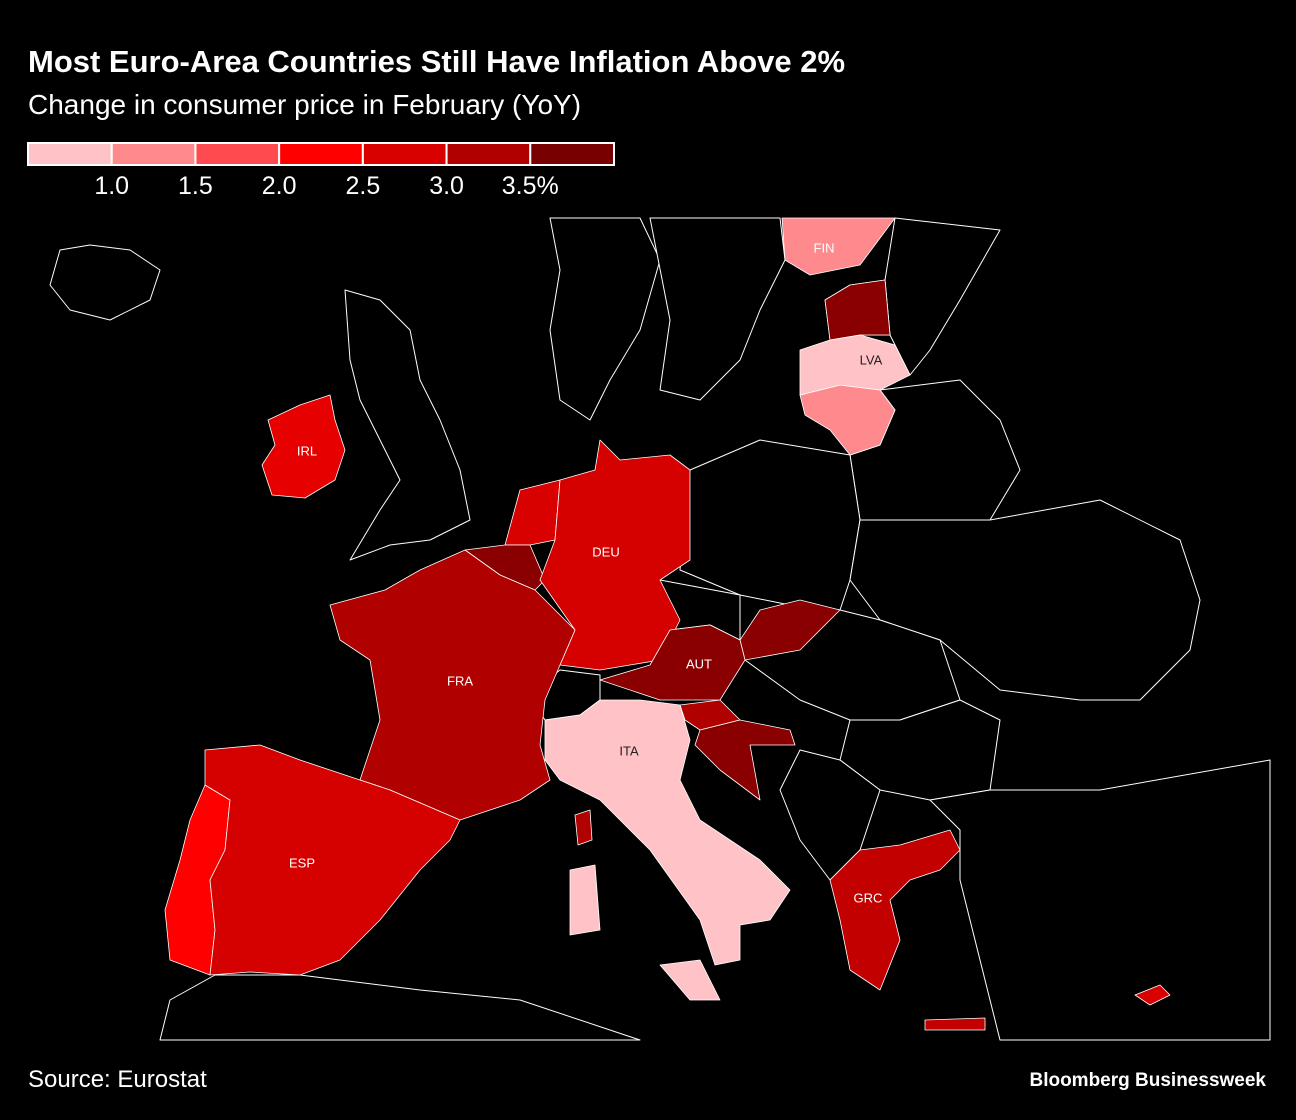  What do you see at coordinates (117, 1079) in the screenshot?
I see `source: Source: Eurostat` at bounding box center [117, 1079].